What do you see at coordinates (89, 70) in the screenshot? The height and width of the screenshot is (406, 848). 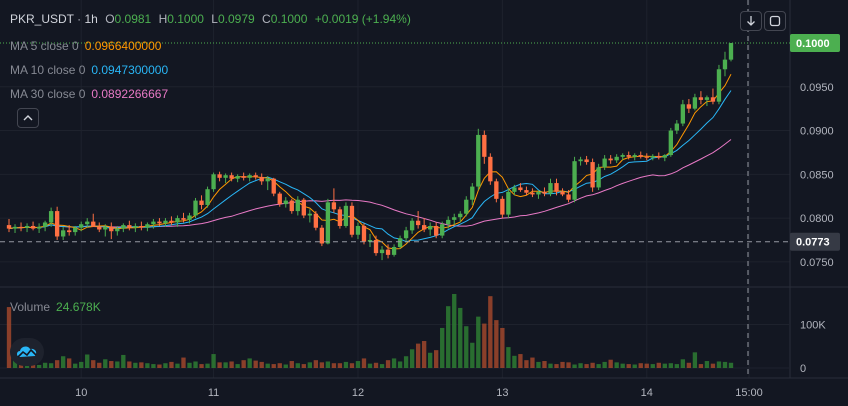 I see `ma10-legend: MA 10 close 0 0.0947300000` at bounding box center [89, 70].